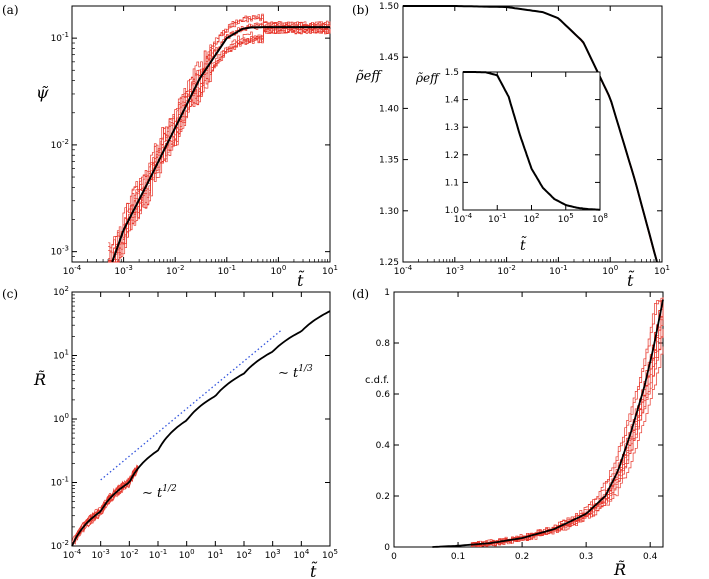 The height and width of the screenshot is (579, 709). Describe the element at coordinates (377, 380) in the screenshot. I see `panel-d-ylabel: c.d.f.` at that location.